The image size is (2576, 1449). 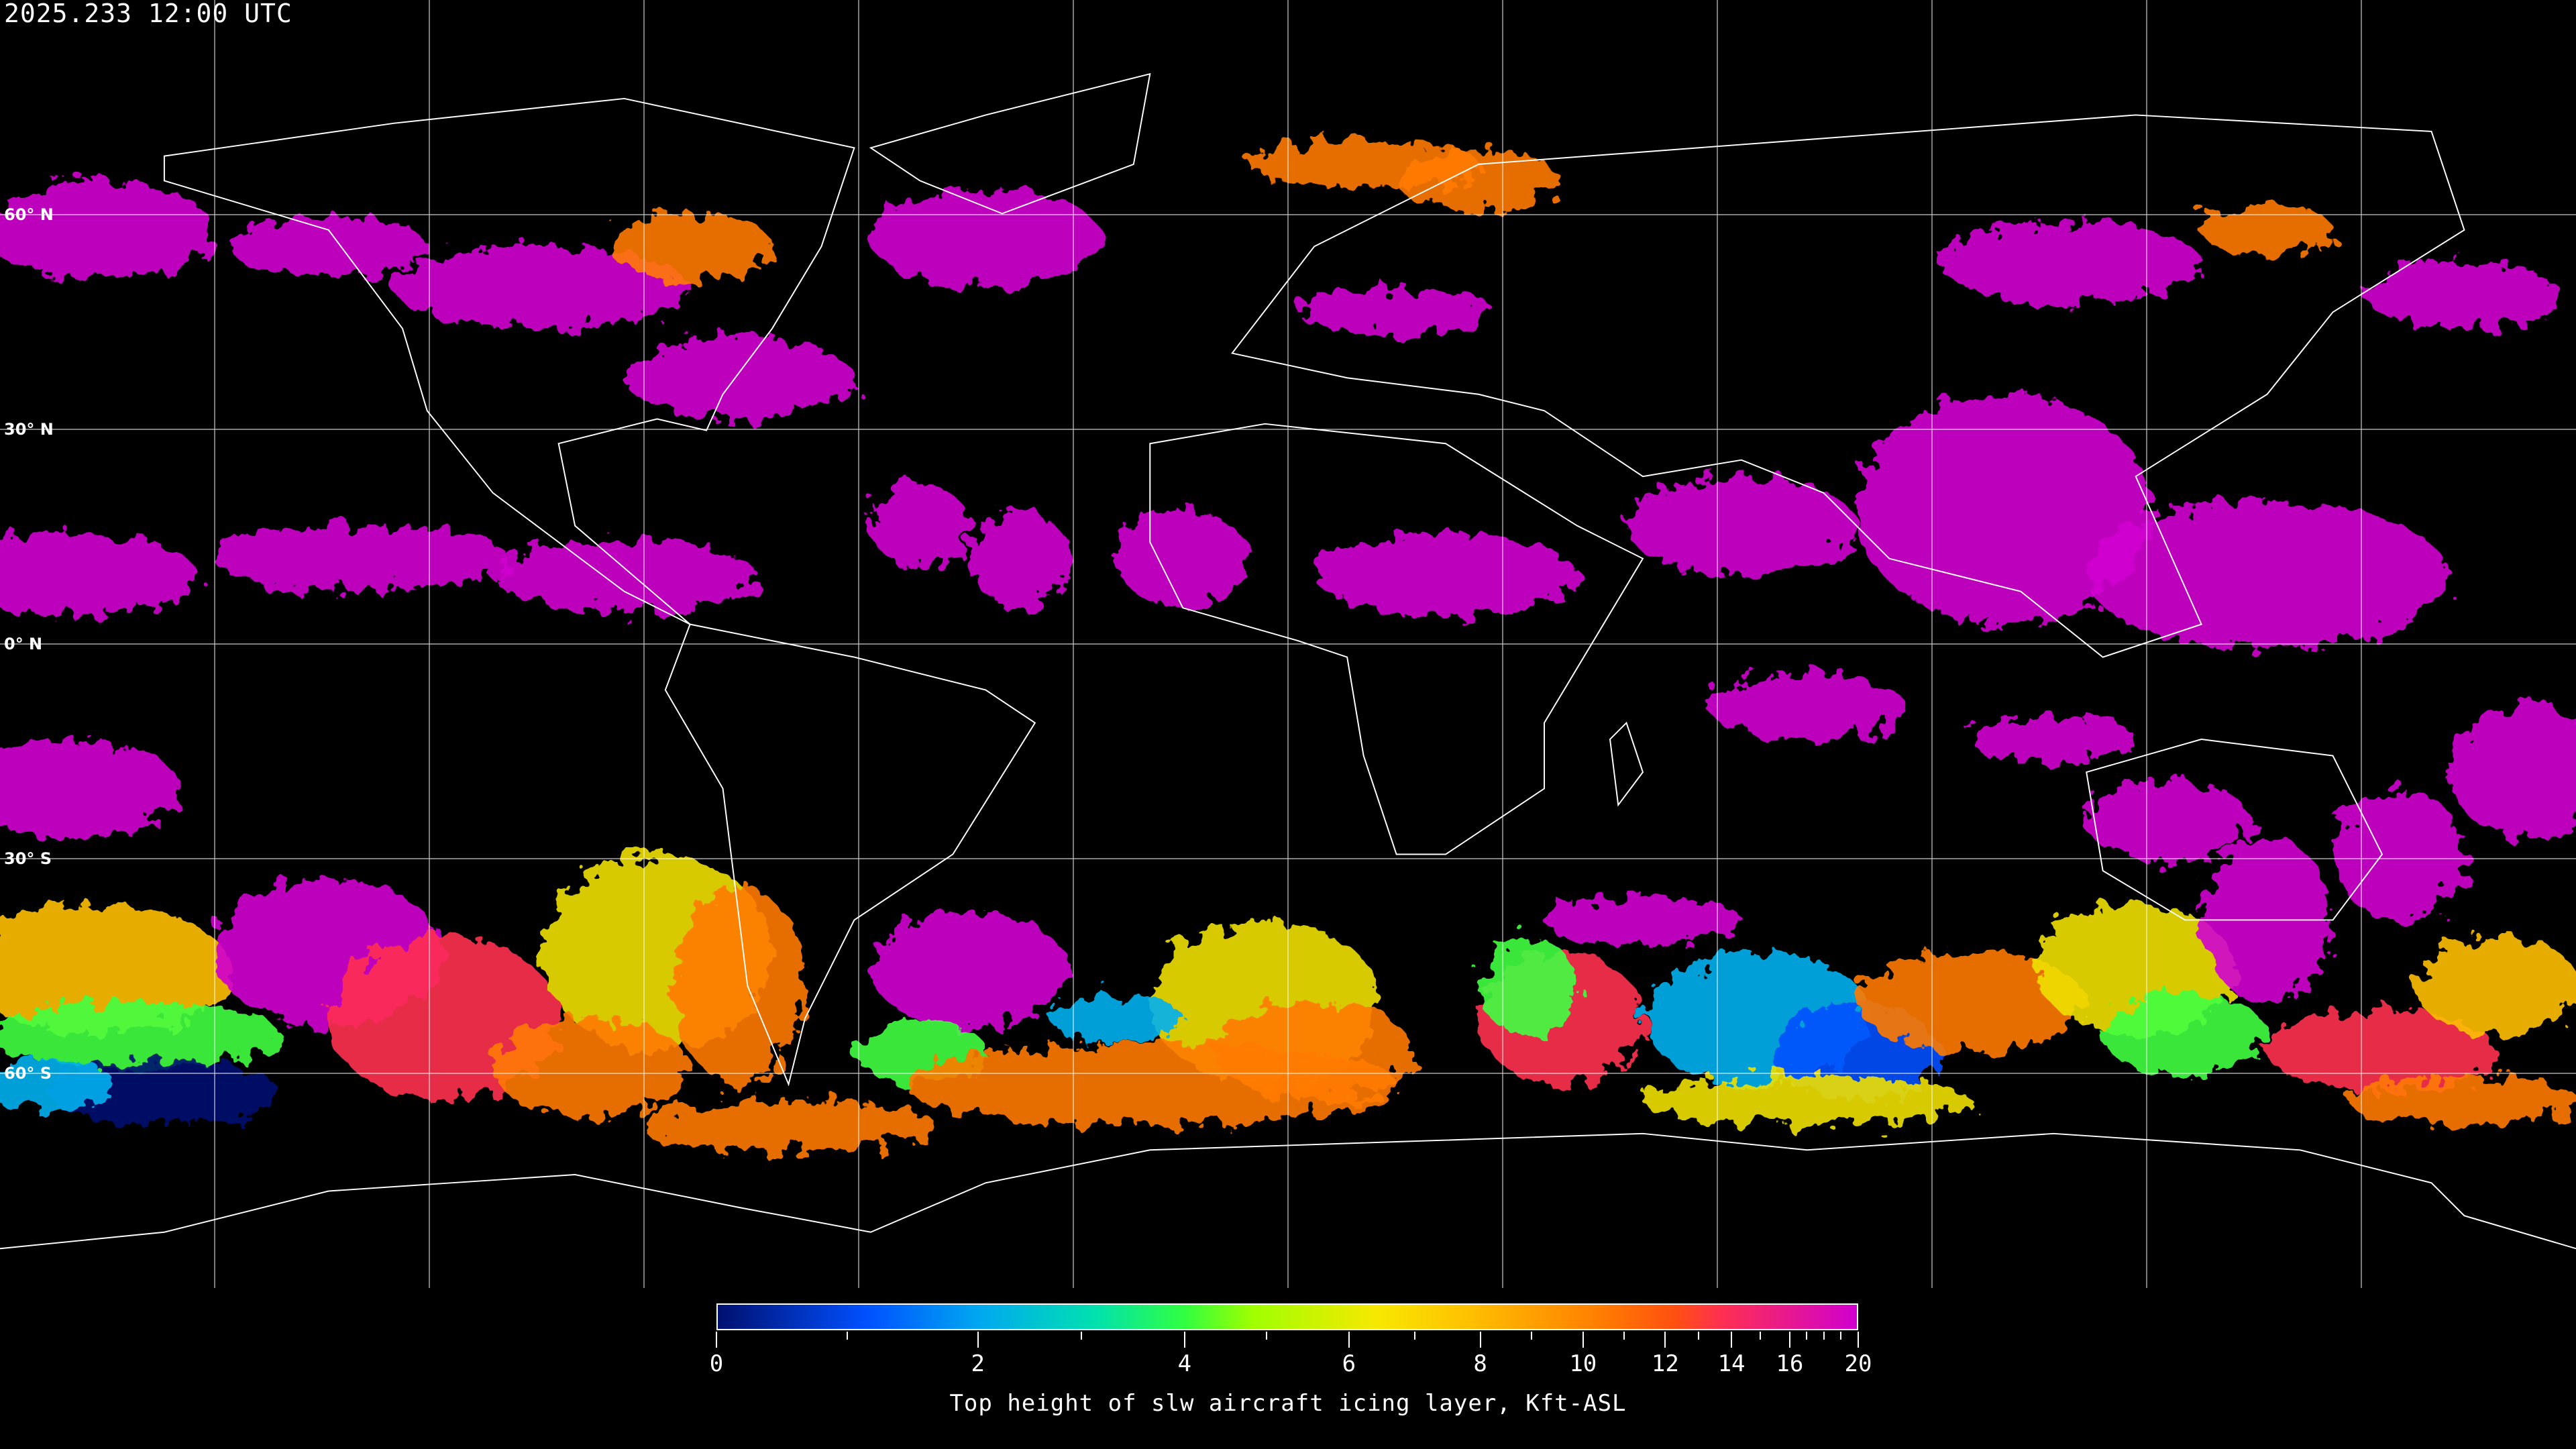 I want to click on colorbar-tick-label: 8, so click(x=1480, y=1363).